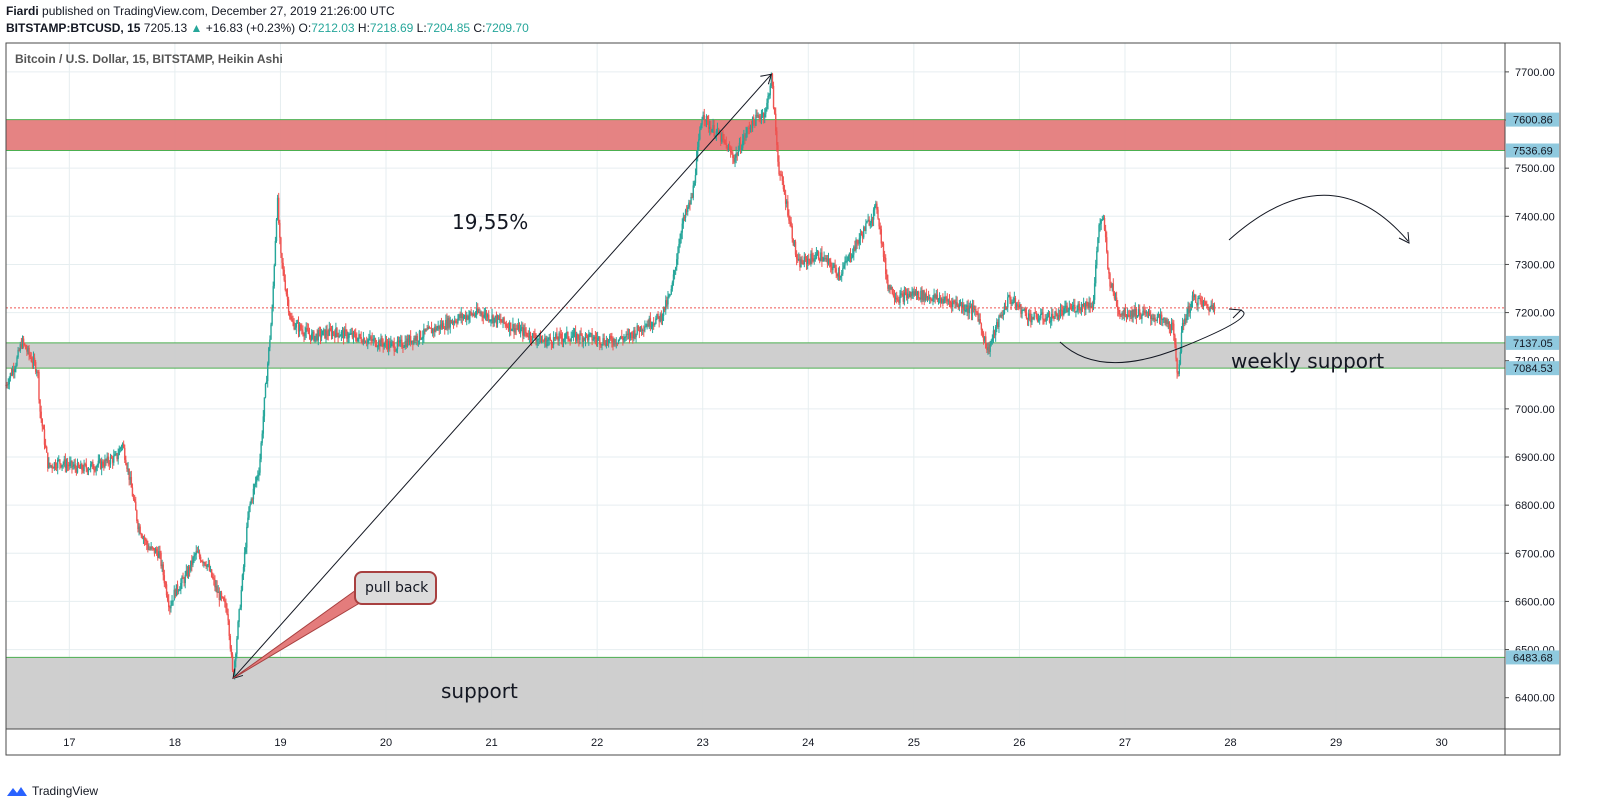 The image size is (1602, 808). What do you see at coordinates (1152, 336) in the screenshot?
I see `rebound-curve` at bounding box center [1152, 336].